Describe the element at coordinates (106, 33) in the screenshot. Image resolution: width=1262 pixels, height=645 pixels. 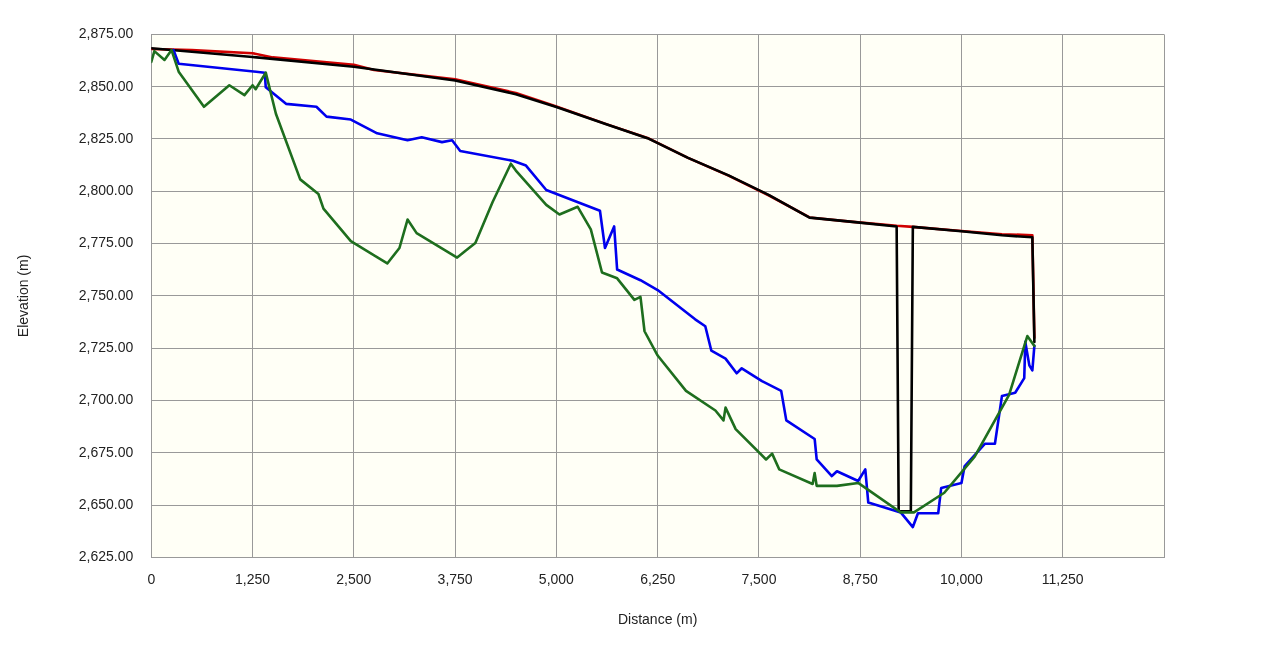
I see `y-tick-label: 2,875.00` at that location.